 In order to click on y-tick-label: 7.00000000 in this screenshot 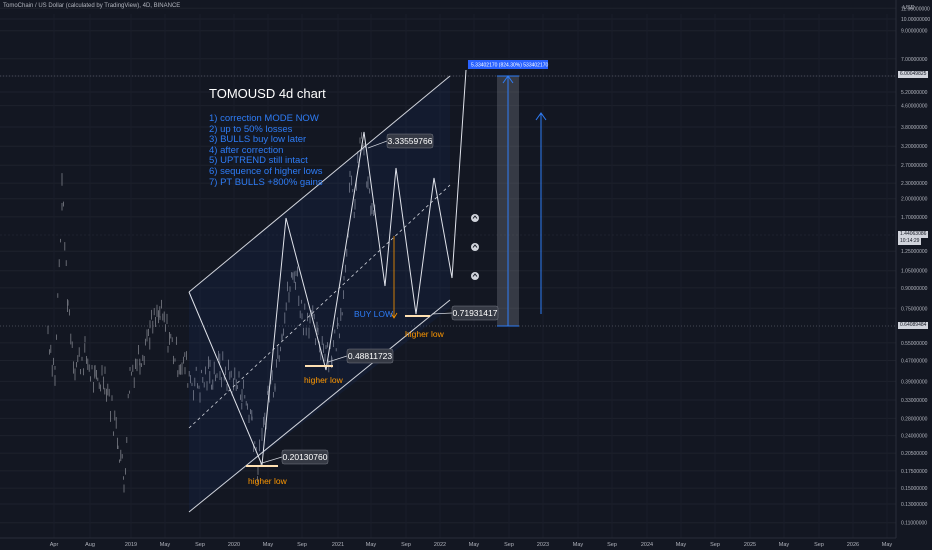, I will do `click(914, 60)`.